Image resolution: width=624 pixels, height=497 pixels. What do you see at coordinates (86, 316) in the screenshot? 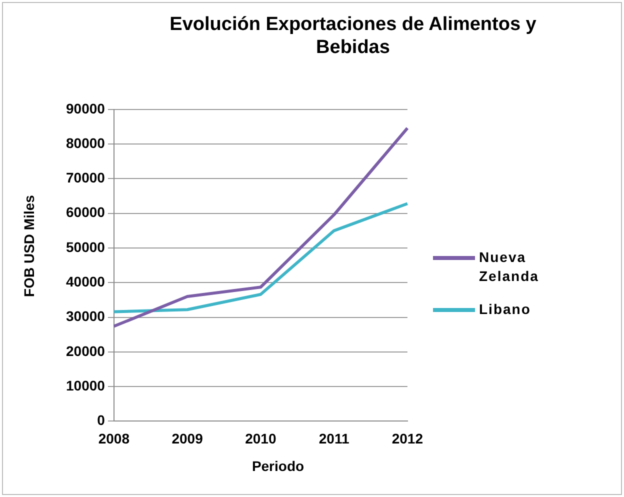
I see `y-tick-label: 30000` at bounding box center [86, 316].